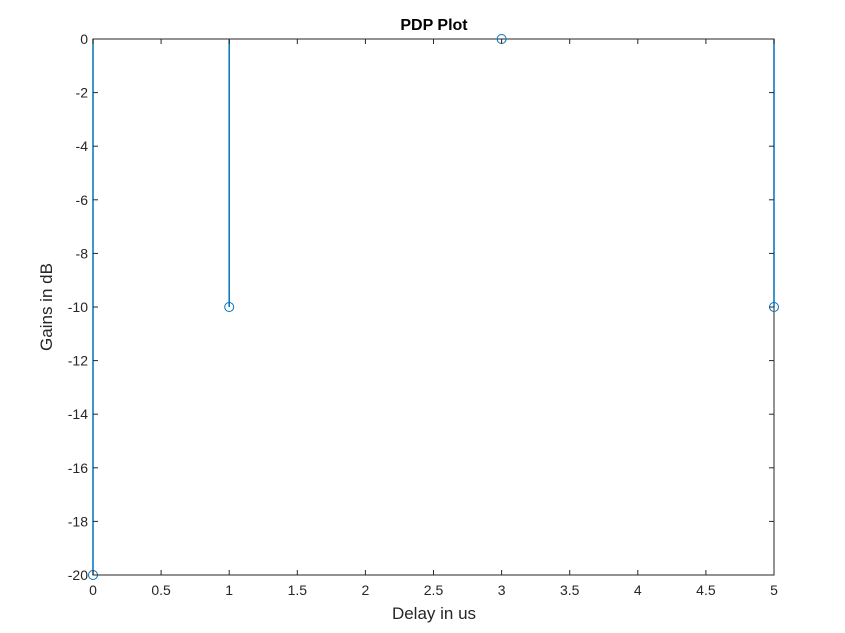 This screenshot has width=845, height=633. I want to click on stem-marker, so click(229, 307).